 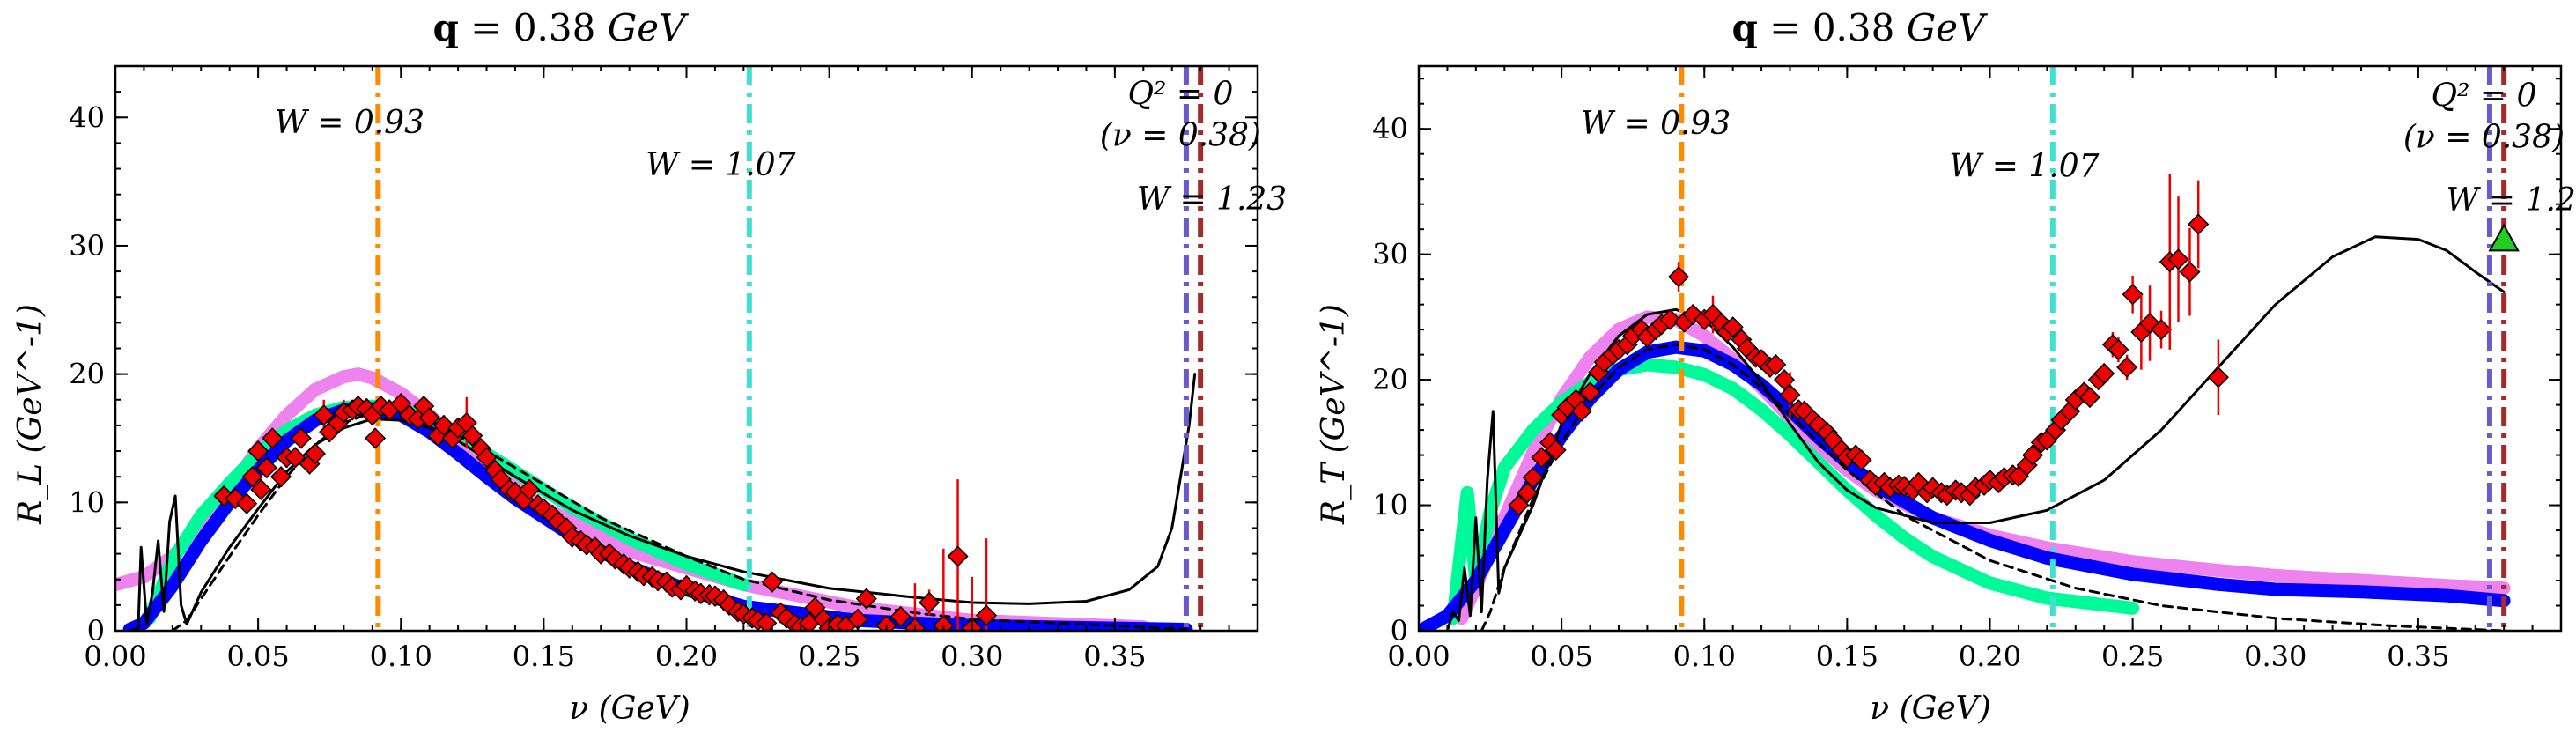 What do you see at coordinates (561, 27) in the screenshot?
I see `panel-rl-title: q = 0.38 GeV` at bounding box center [561, 27].